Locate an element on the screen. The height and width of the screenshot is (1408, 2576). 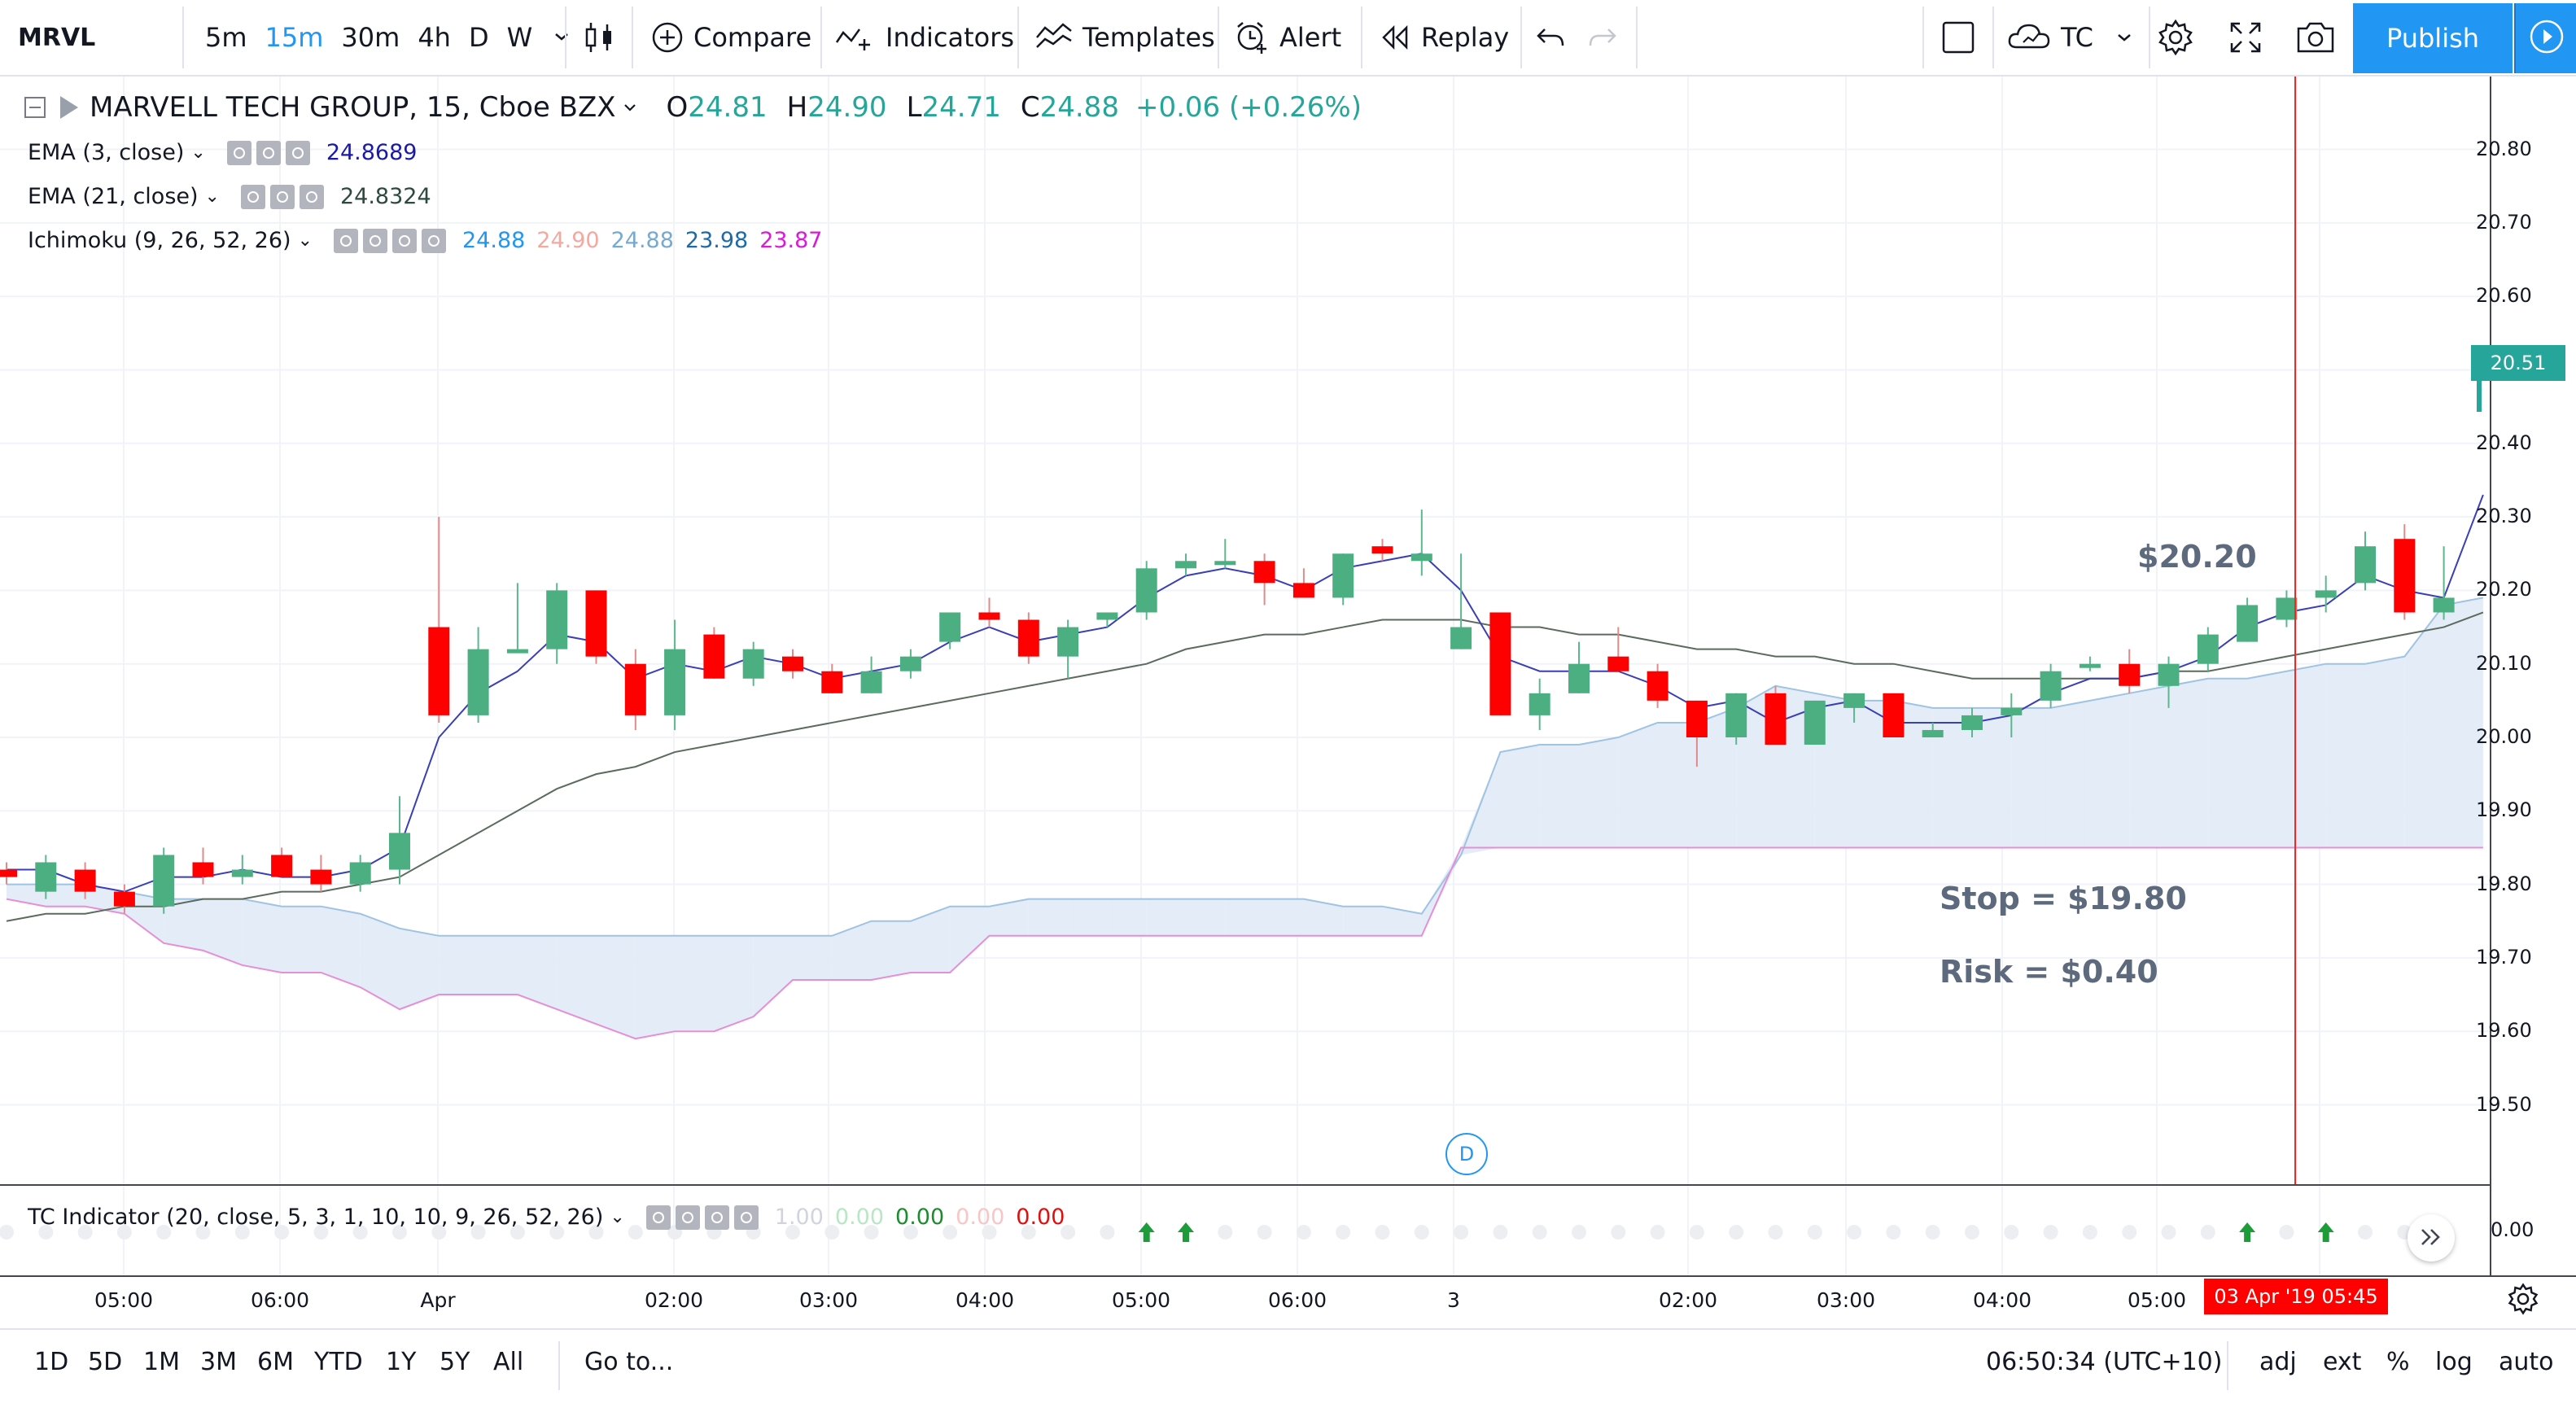
high-key: H is located at coordinates (797, 108).